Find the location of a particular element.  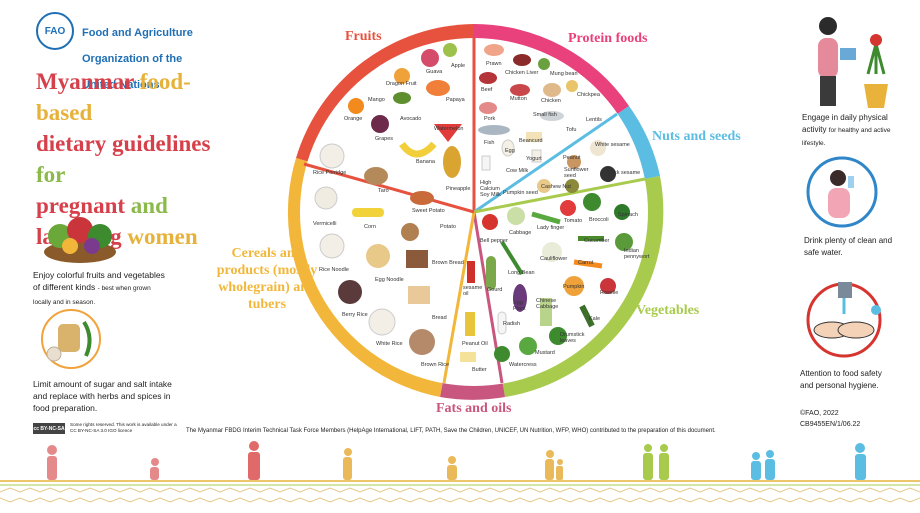

note-drink-water: Drink plenty of clean and safe water. is located at coordinates (848, 246).